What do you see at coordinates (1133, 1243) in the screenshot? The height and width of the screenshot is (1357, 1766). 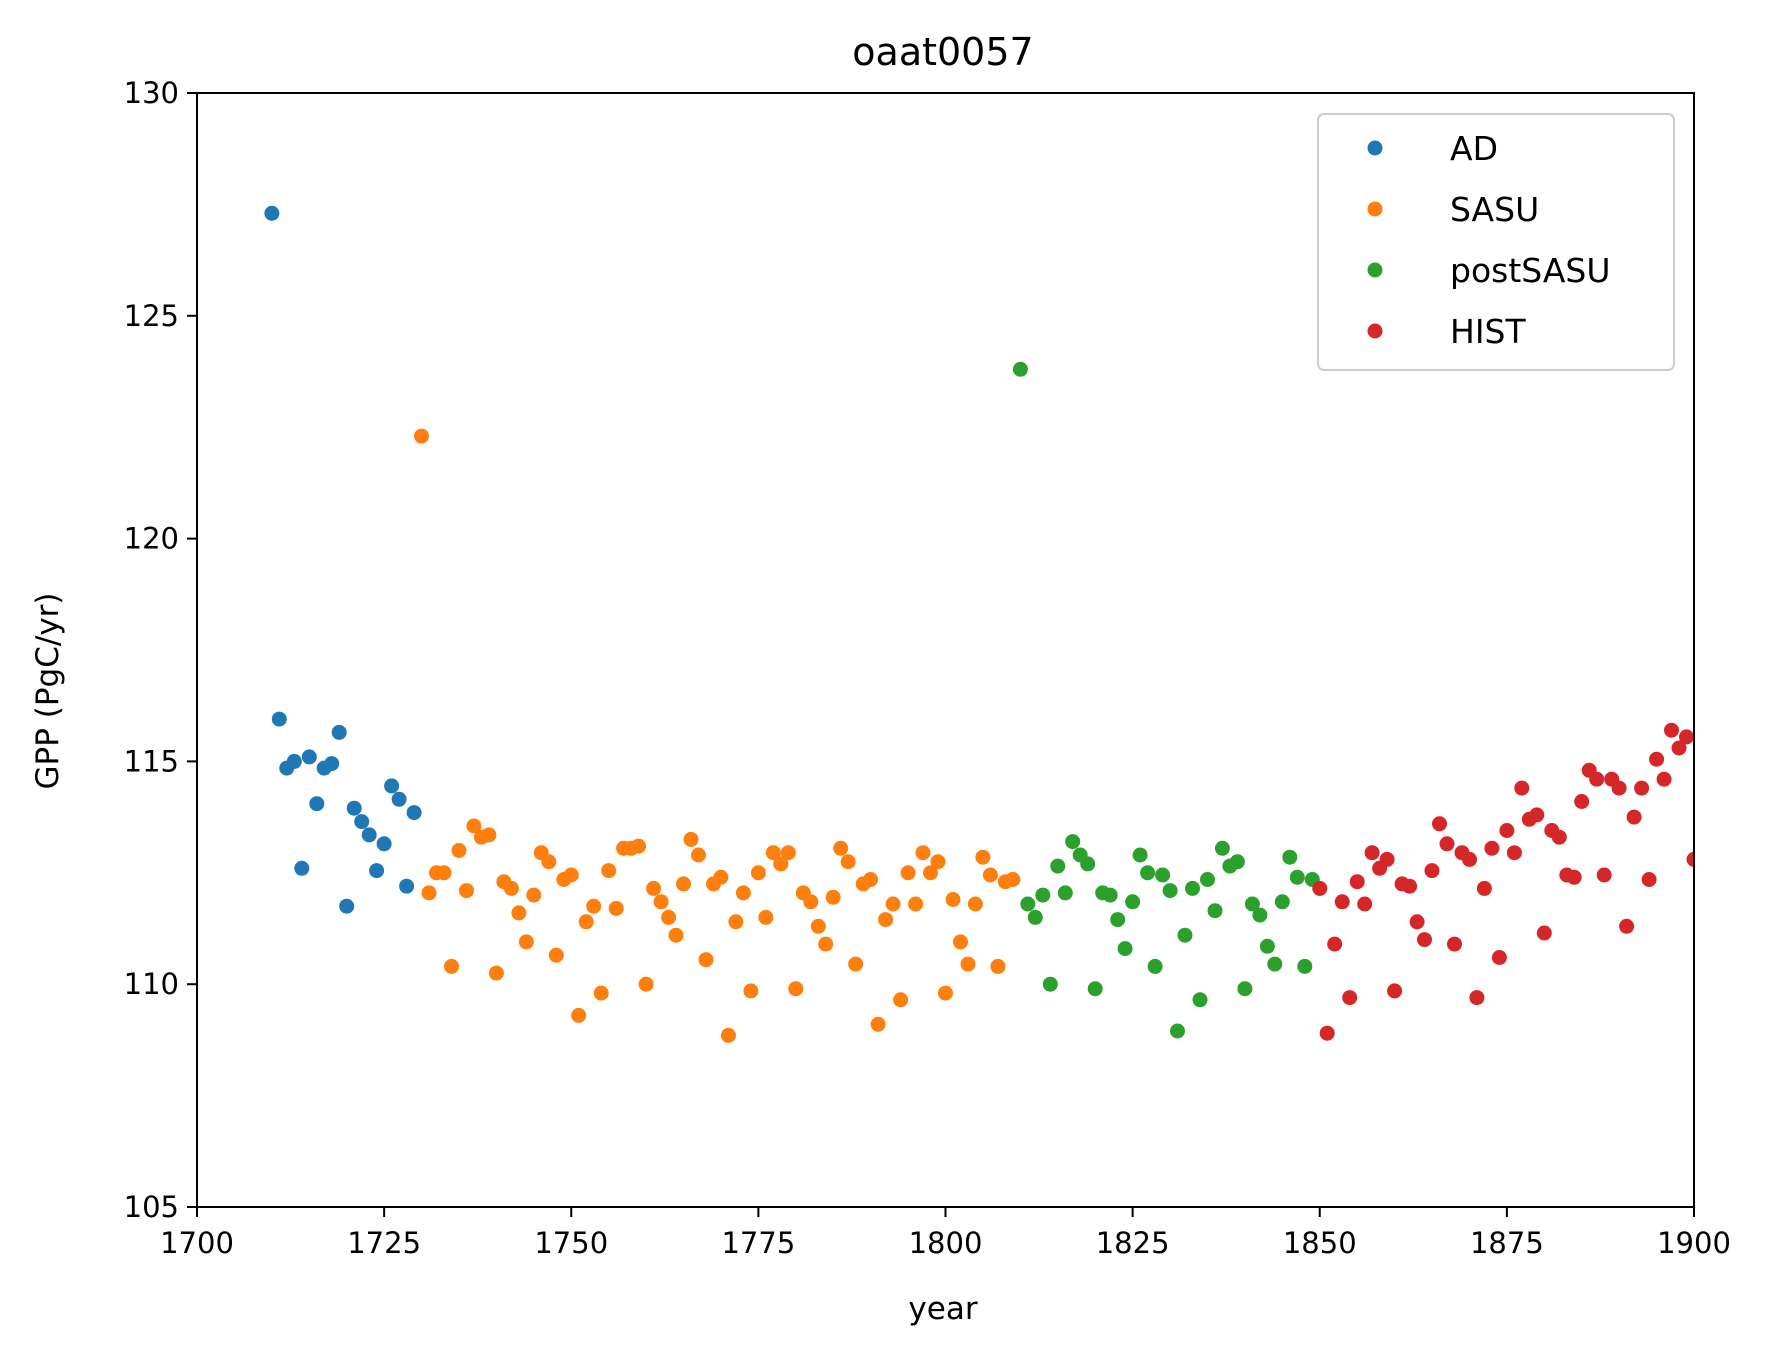 I see `x-tick-label: 1825` at bounding box center [1133, 1243].